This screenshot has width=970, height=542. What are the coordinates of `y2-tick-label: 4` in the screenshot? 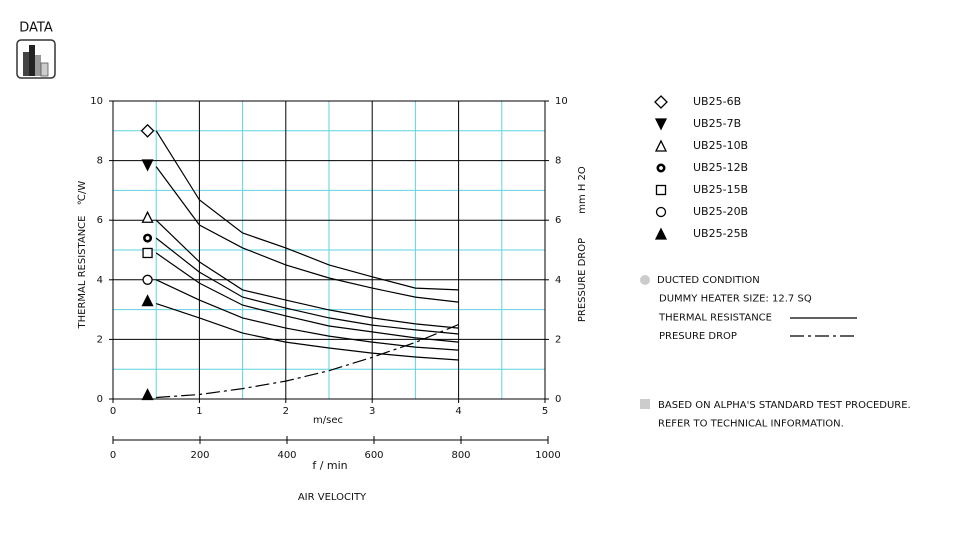 It's located at (558, 280).